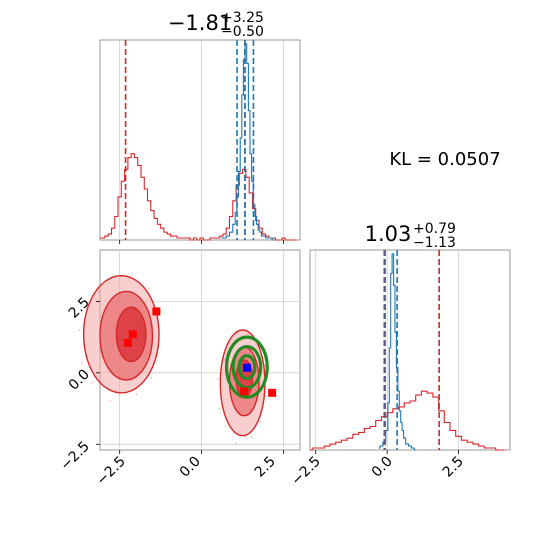 This screenshot has height=550, width=550. I want to click on axes-frame-bottom-right, so click(410, 350).